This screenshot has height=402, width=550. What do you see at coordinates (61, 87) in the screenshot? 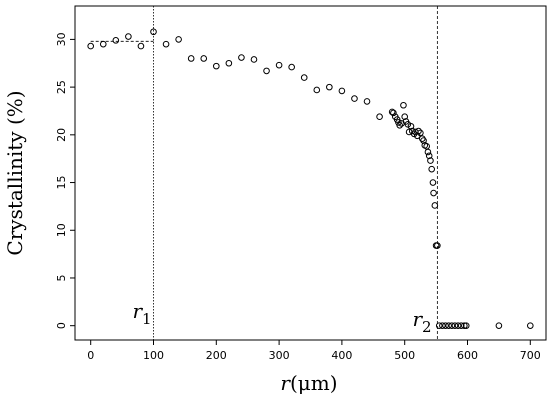
I see `y-tick-label: 25` at bounding box center [61, 87].